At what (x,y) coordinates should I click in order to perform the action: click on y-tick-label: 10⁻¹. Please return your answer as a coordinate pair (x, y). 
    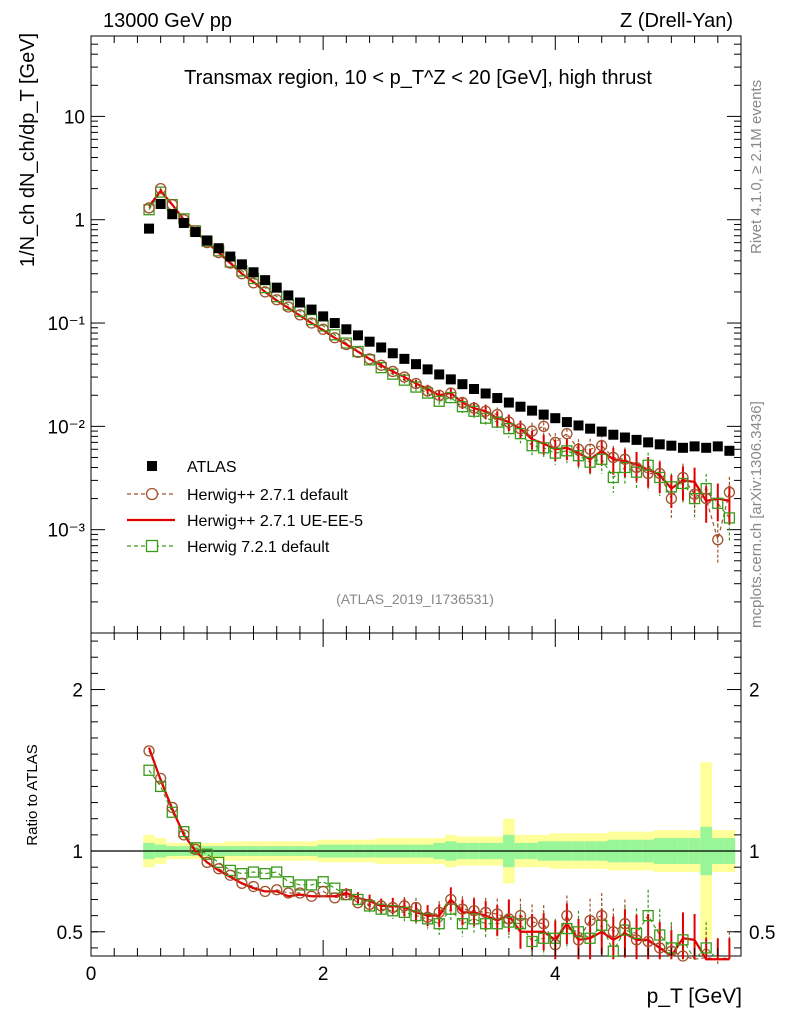
    Looking at the image, I should click on (67, 324).